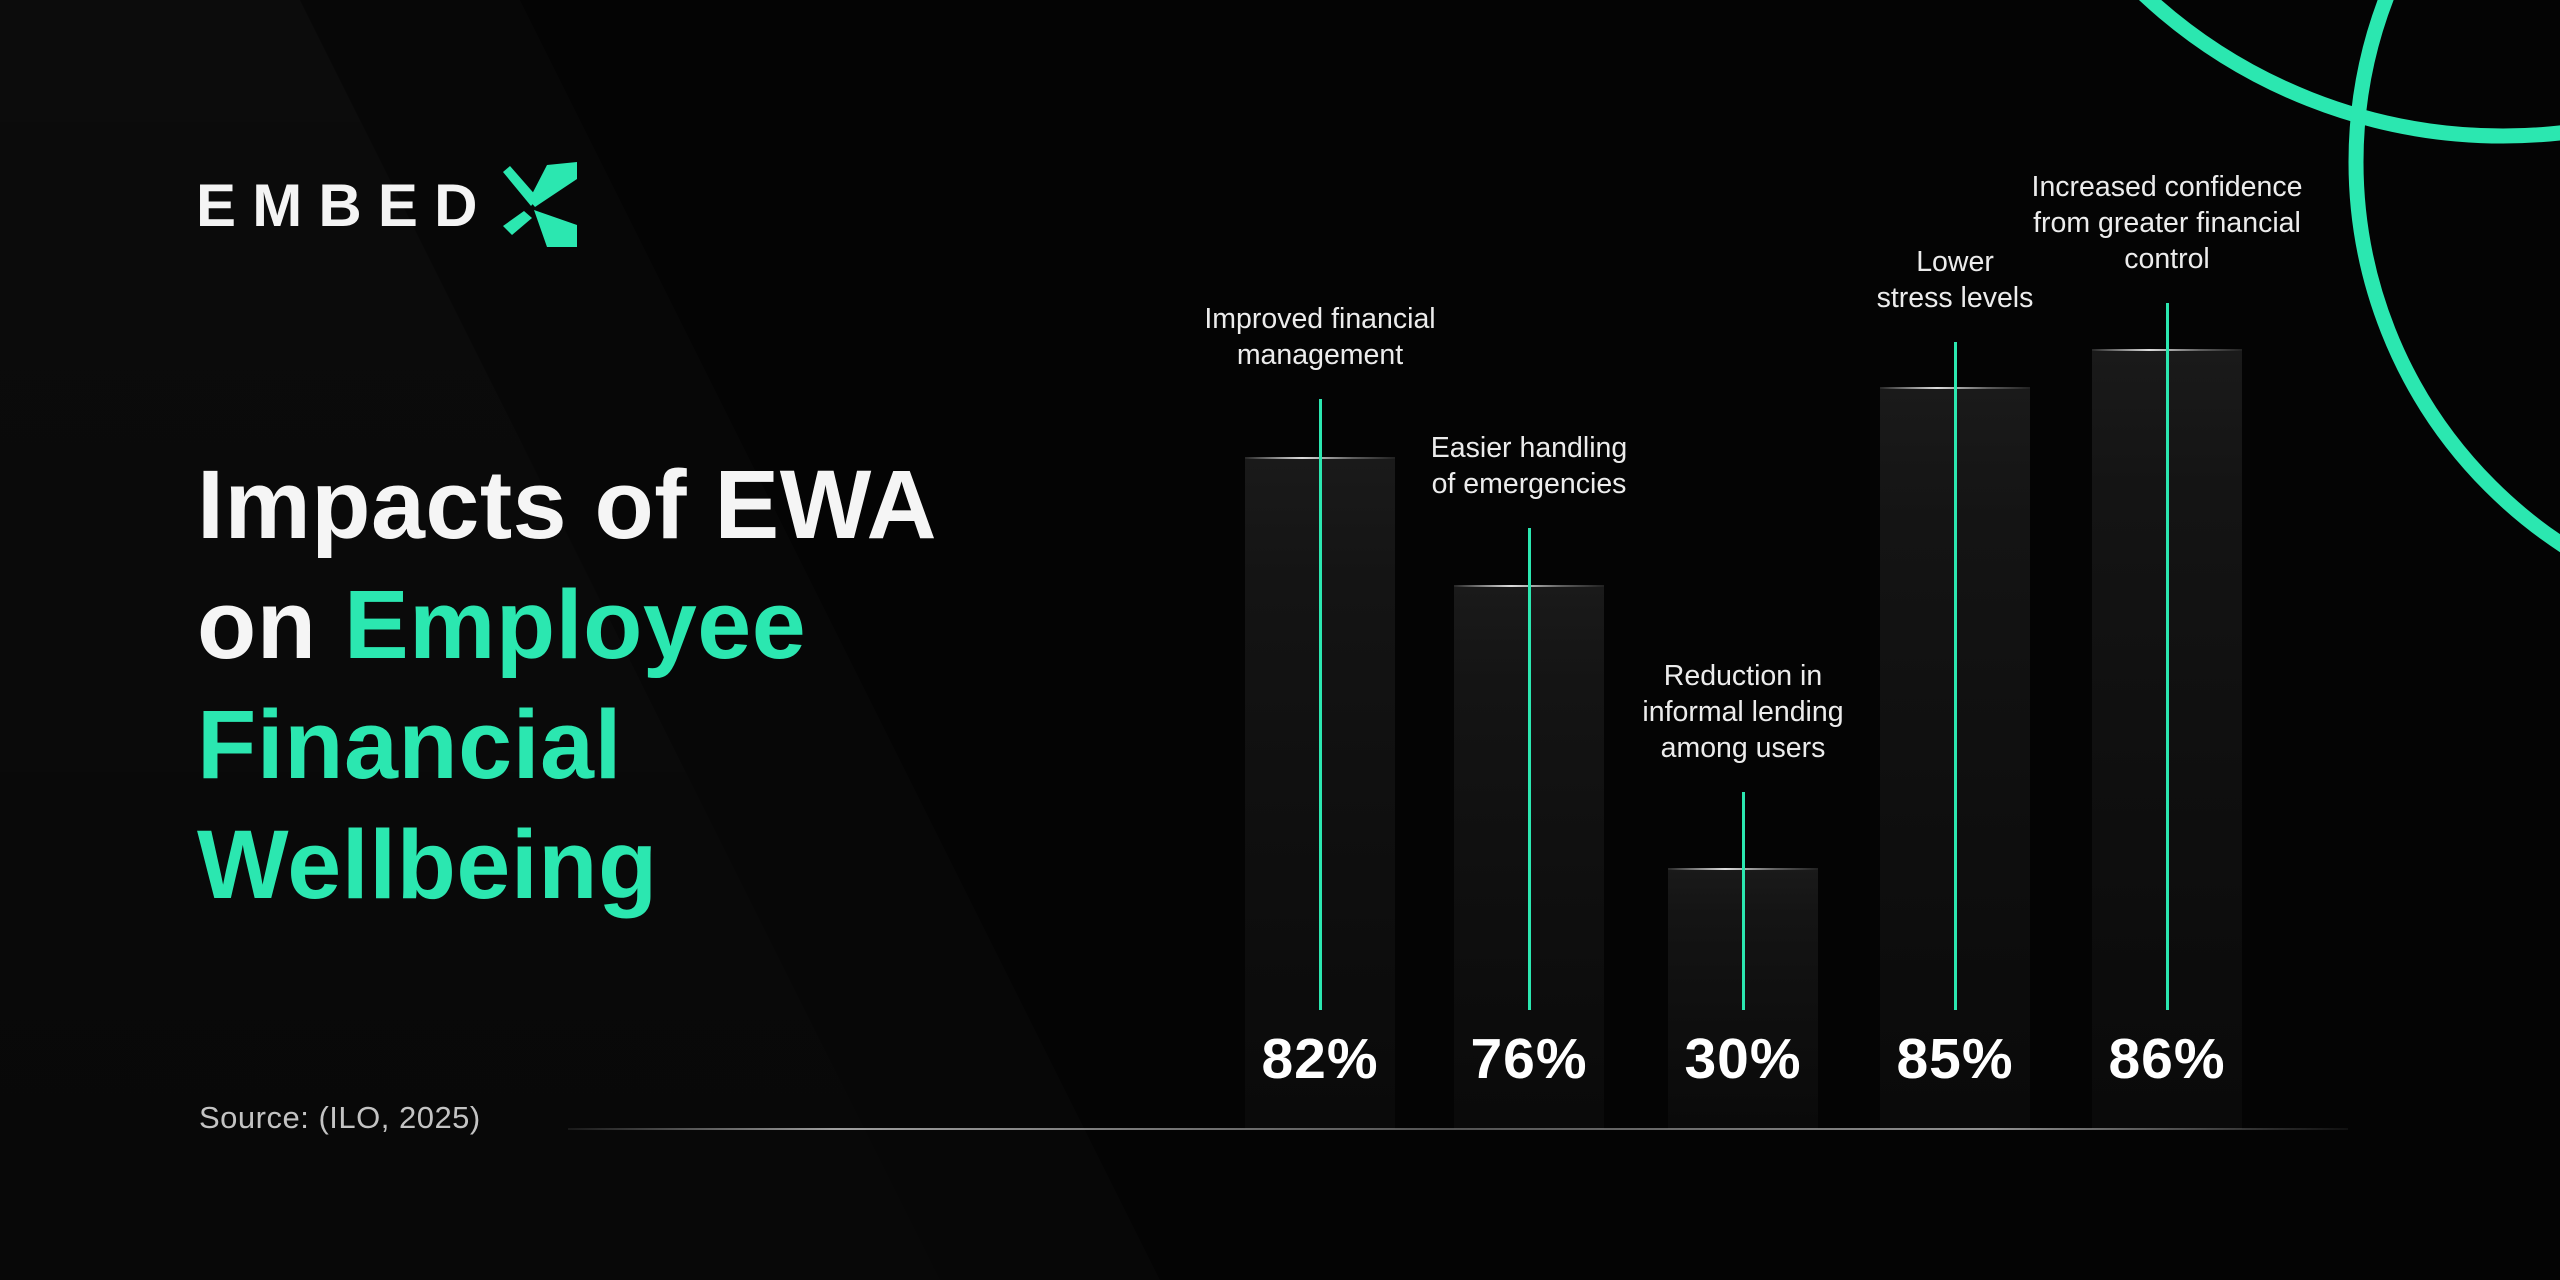 This screenshot has height=1280, width=2560. What do you see at coordinates (2167, 187) in the screenshot?
I see `bar-category-label-line: Increased confidence` at bounding box center [2167, 187].